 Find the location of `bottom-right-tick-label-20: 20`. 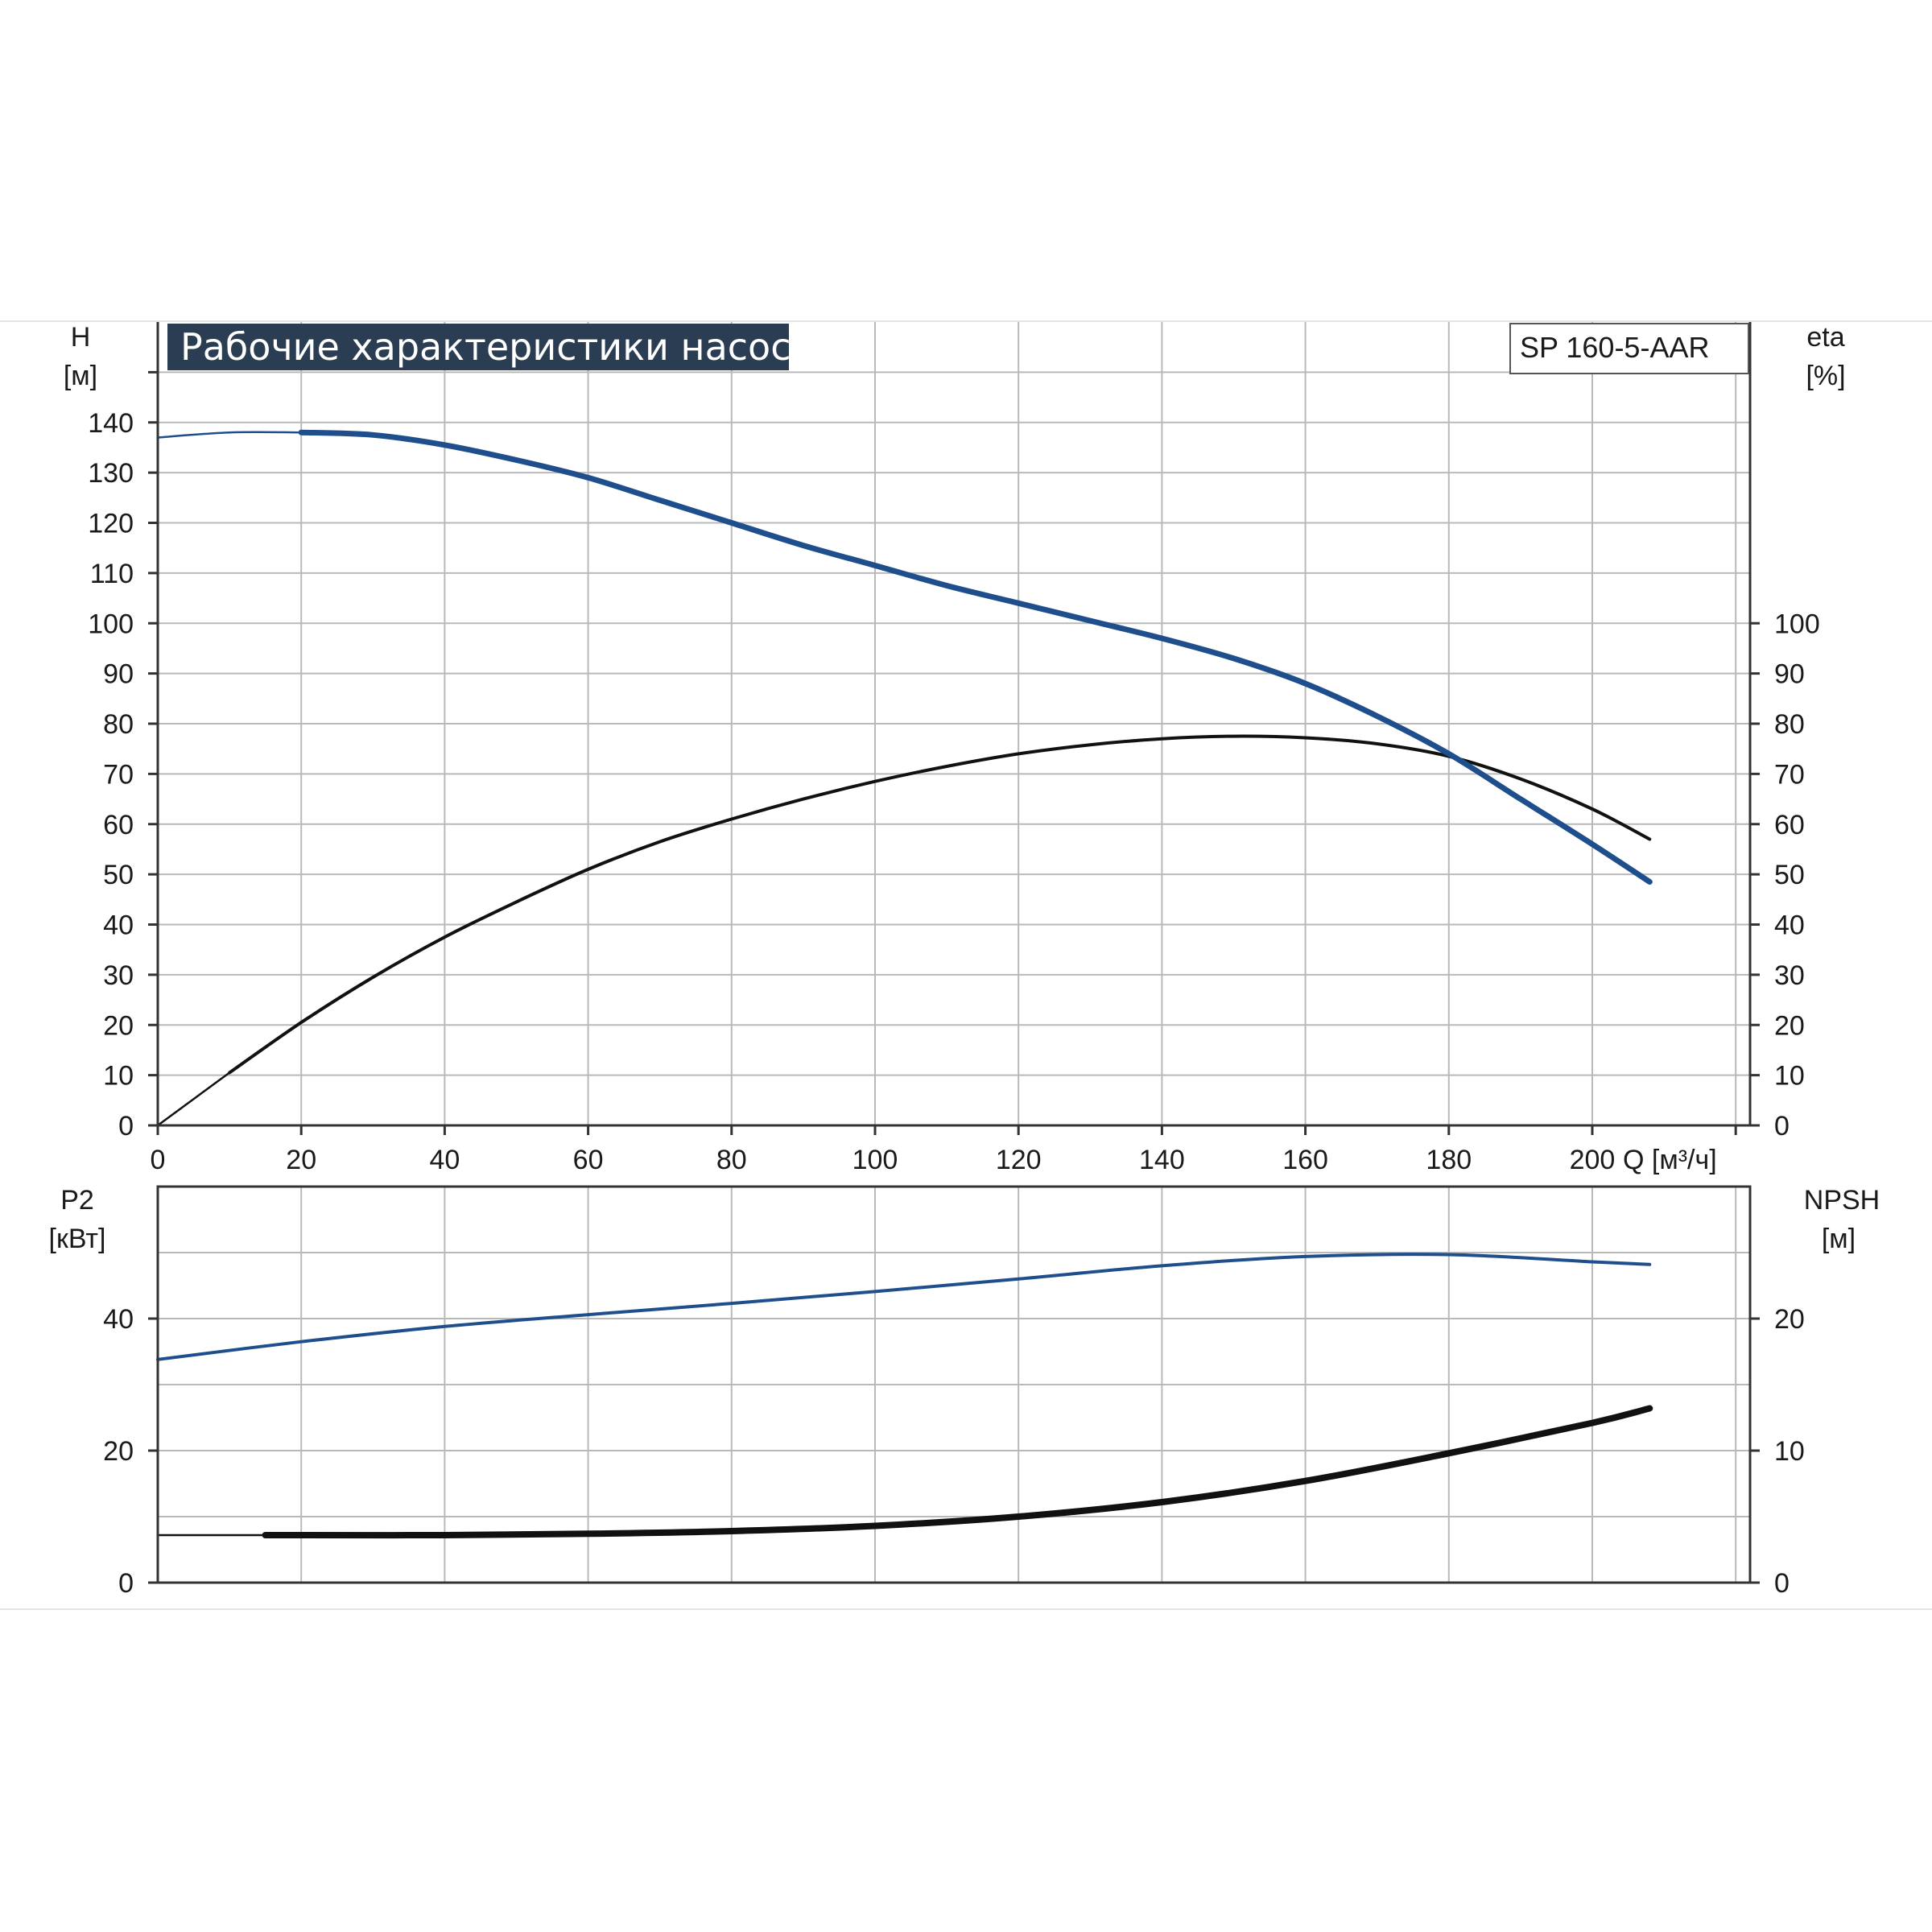

bottom-right-tick-label-20: 20 is located at coordinates (1789, 1319).